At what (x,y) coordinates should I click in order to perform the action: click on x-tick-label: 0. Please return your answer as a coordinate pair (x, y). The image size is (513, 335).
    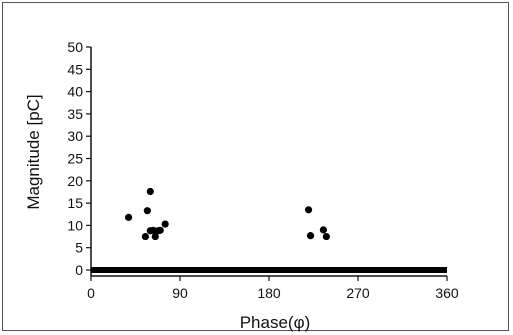
    Looking at the image, I should click on (91, 293).